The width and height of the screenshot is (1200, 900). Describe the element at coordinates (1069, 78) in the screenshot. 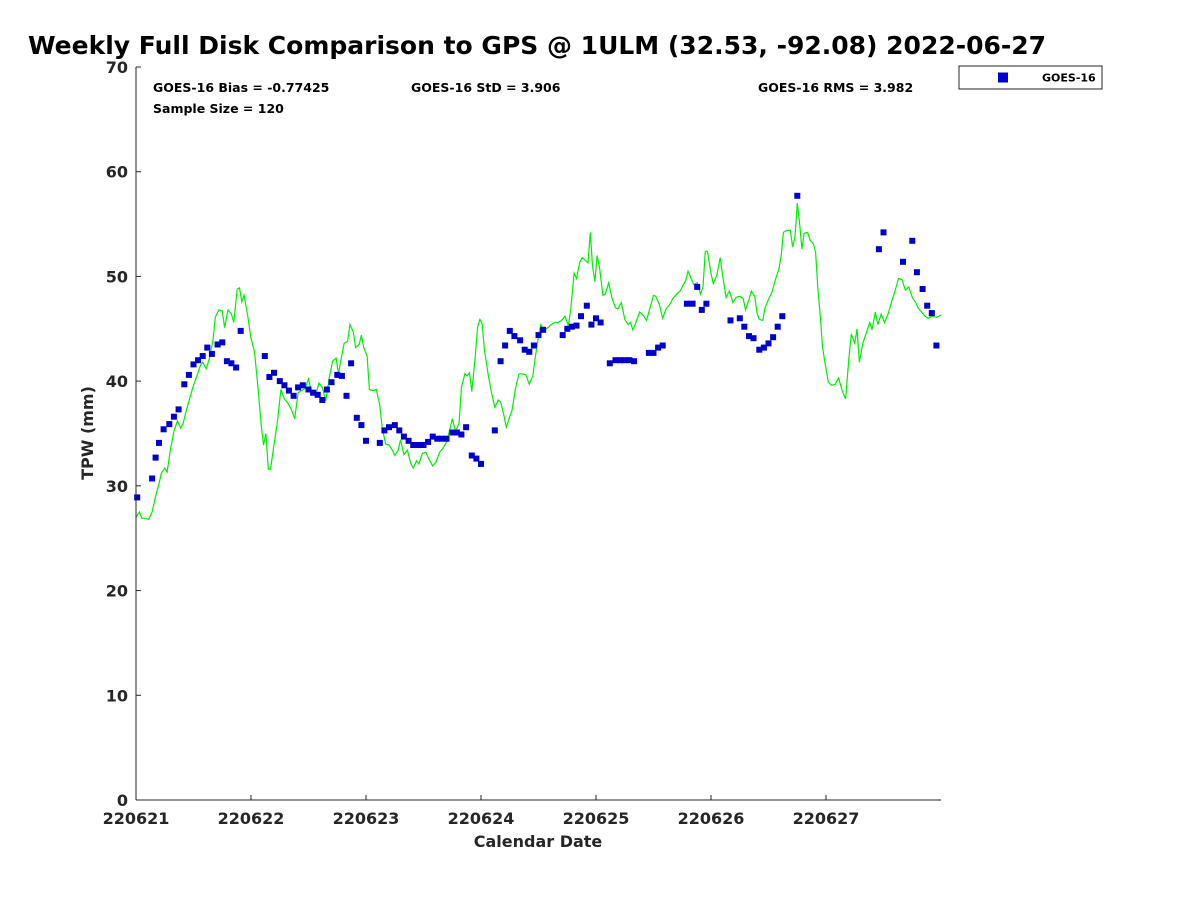

I see `legend-label: GOES-16` at that location.